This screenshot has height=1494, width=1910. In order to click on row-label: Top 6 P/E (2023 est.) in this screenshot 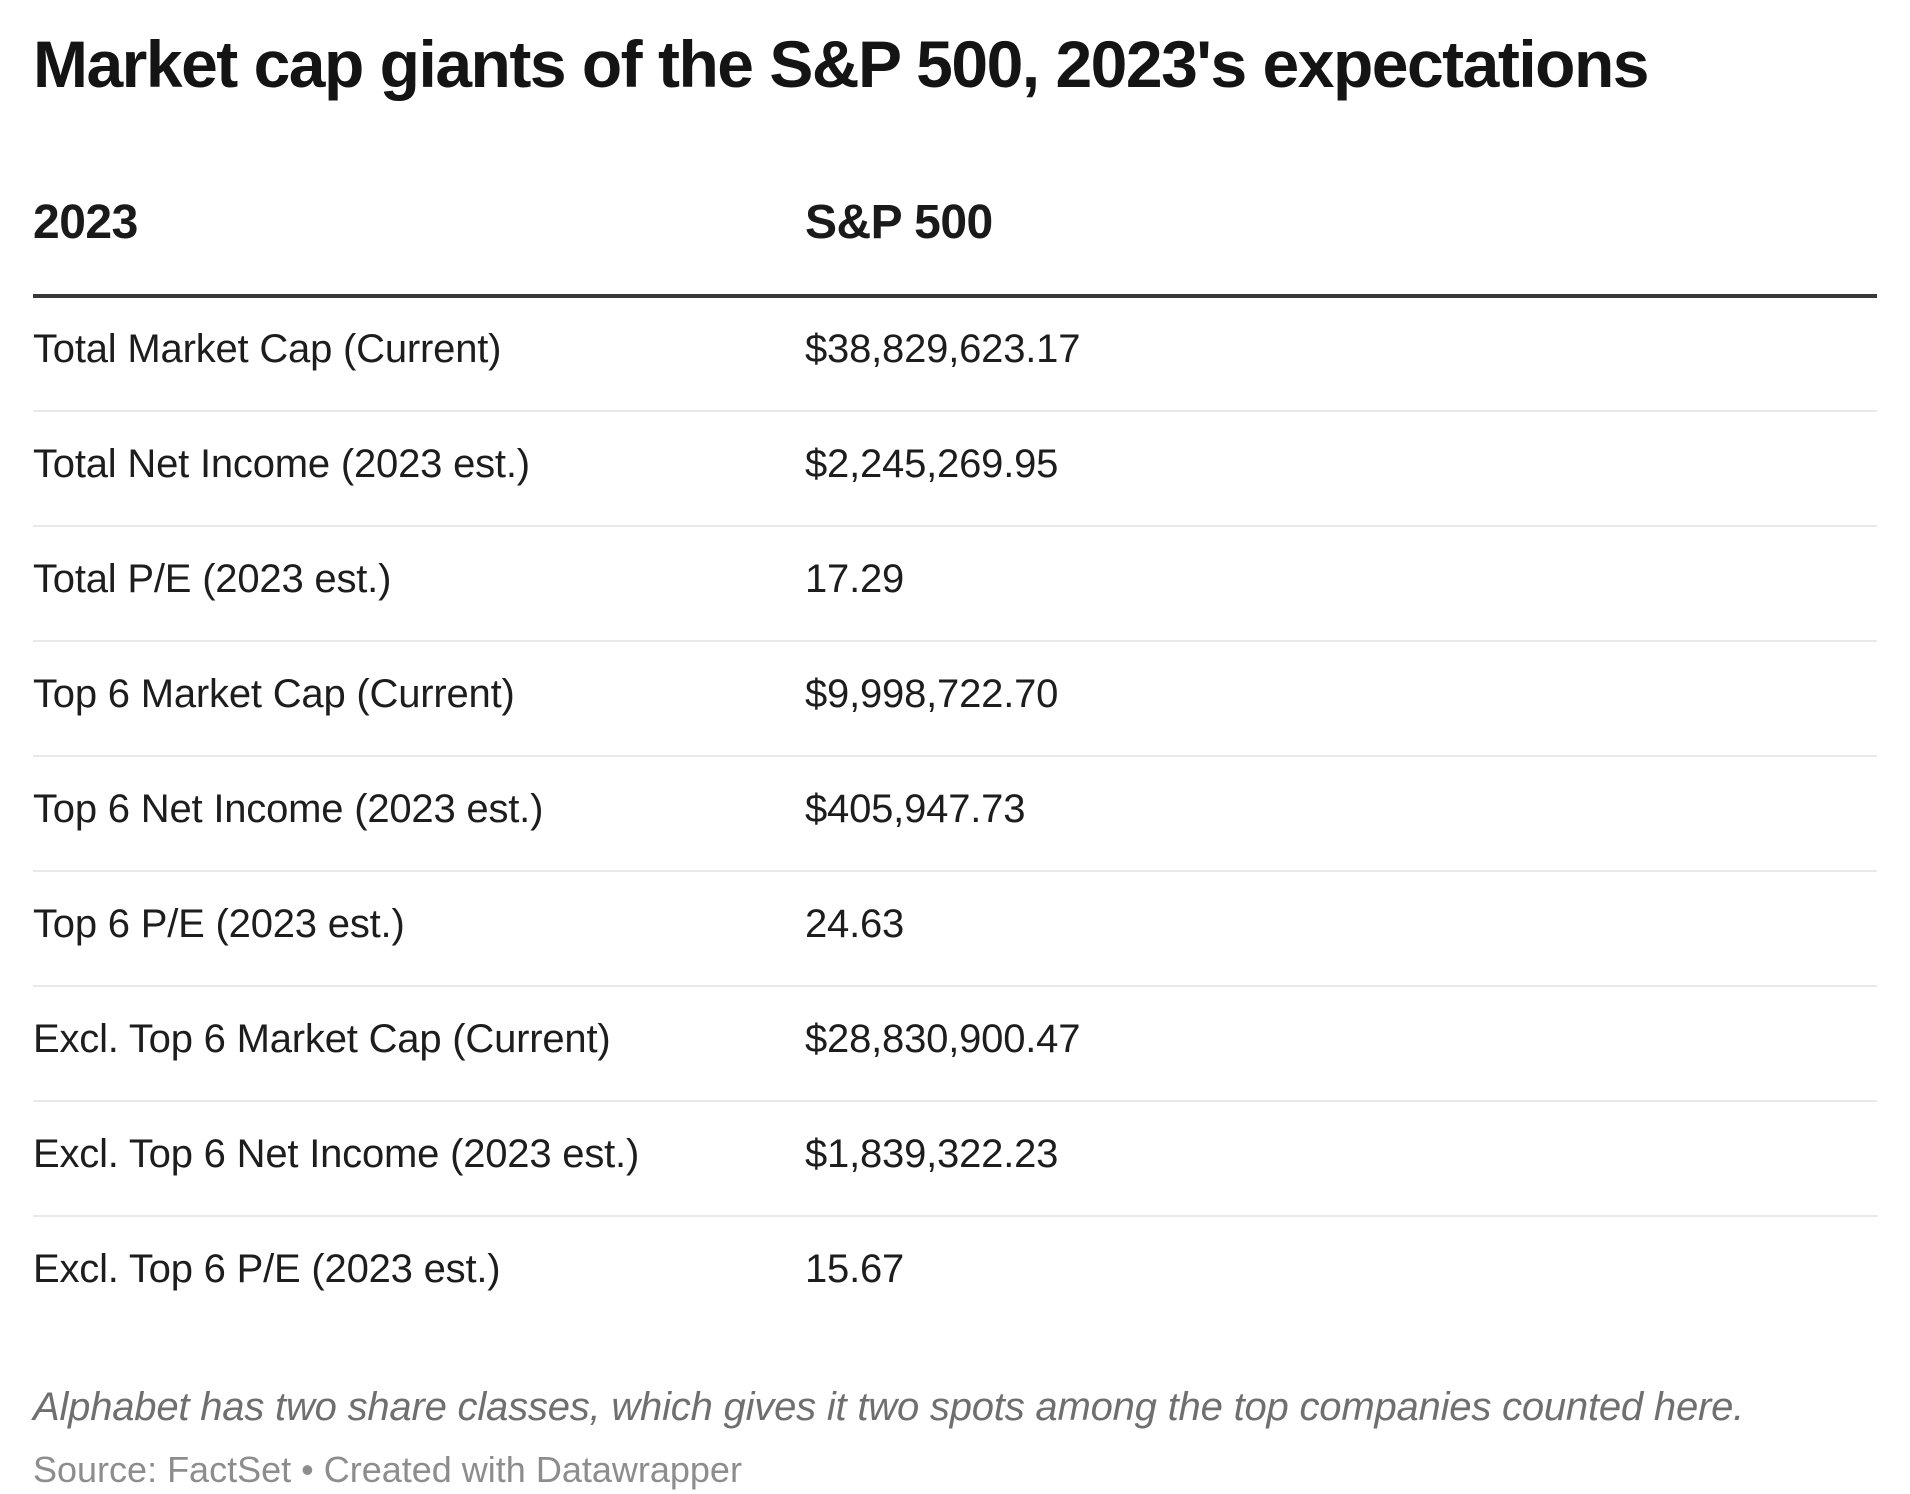, I will do `click(419, 928)`.